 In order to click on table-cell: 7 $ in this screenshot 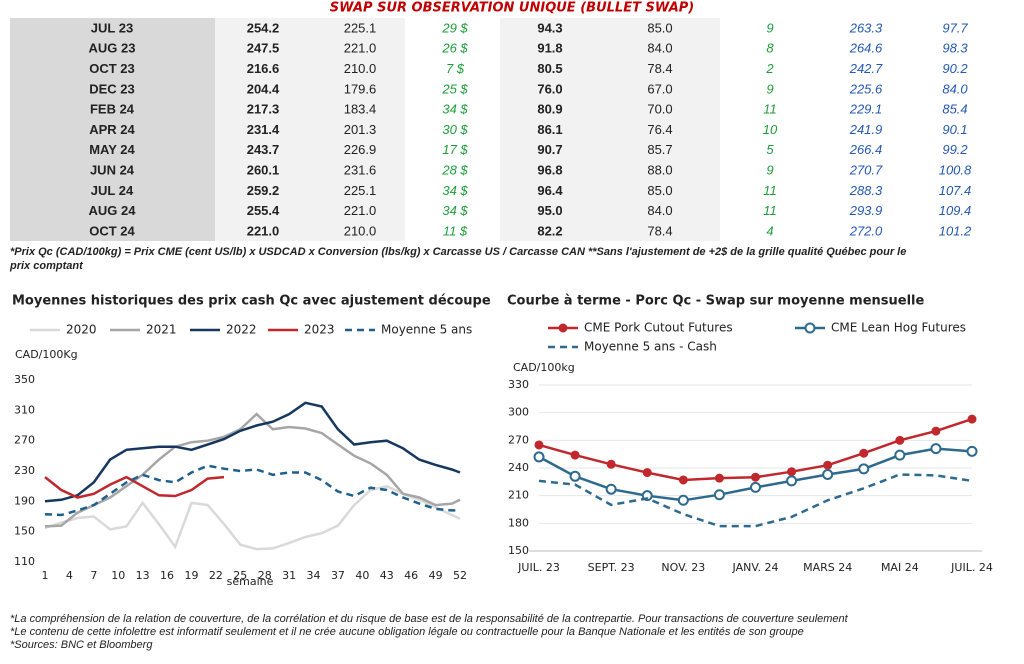, I will do `click(455, 68)`.